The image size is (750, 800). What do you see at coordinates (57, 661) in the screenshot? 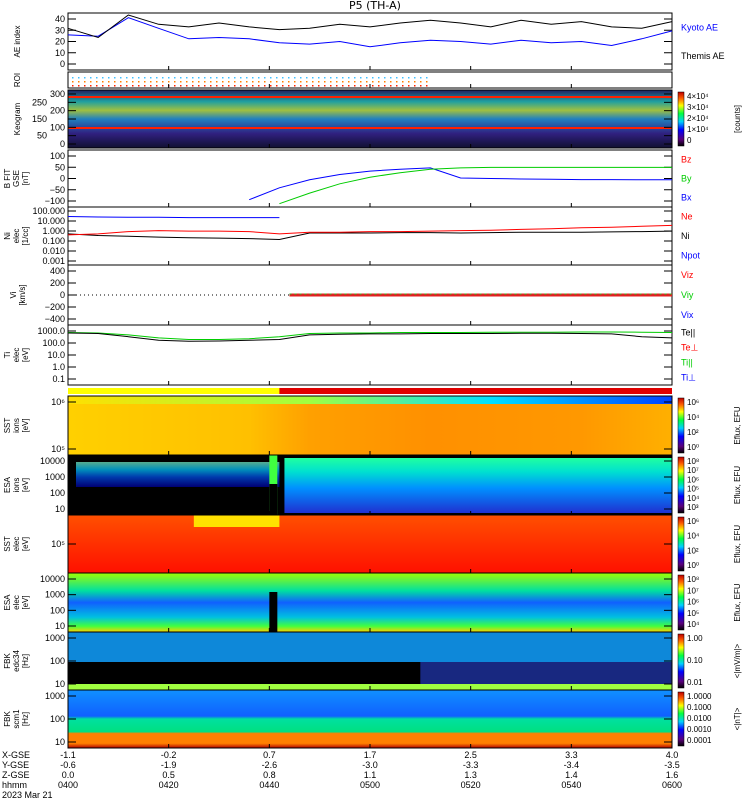
I see `y-tick-label: 100` at bounding box center [57, 661].